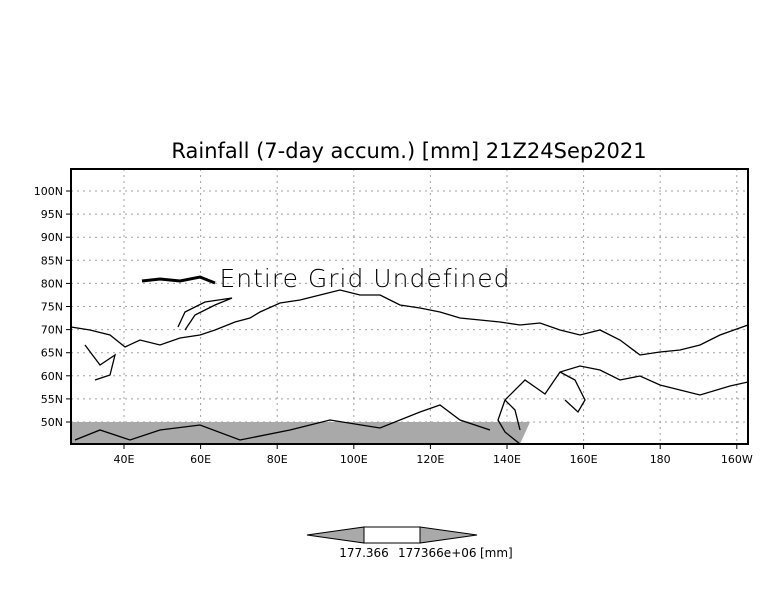  I want to click on colorbar-label-left: 177.366, so click(364, 553).